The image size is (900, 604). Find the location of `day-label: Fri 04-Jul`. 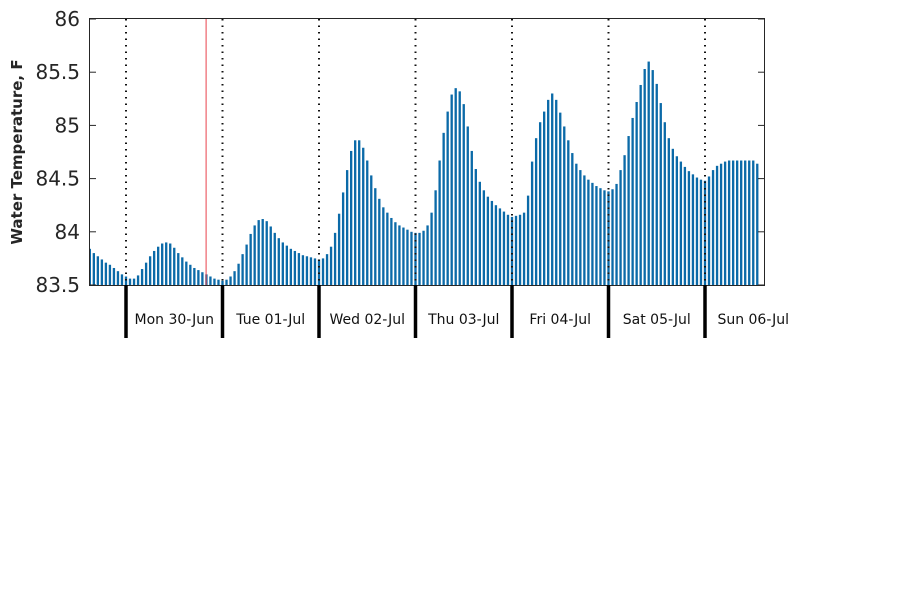

day-label: Fri 04-Jul is located at coordinates (560, 320).